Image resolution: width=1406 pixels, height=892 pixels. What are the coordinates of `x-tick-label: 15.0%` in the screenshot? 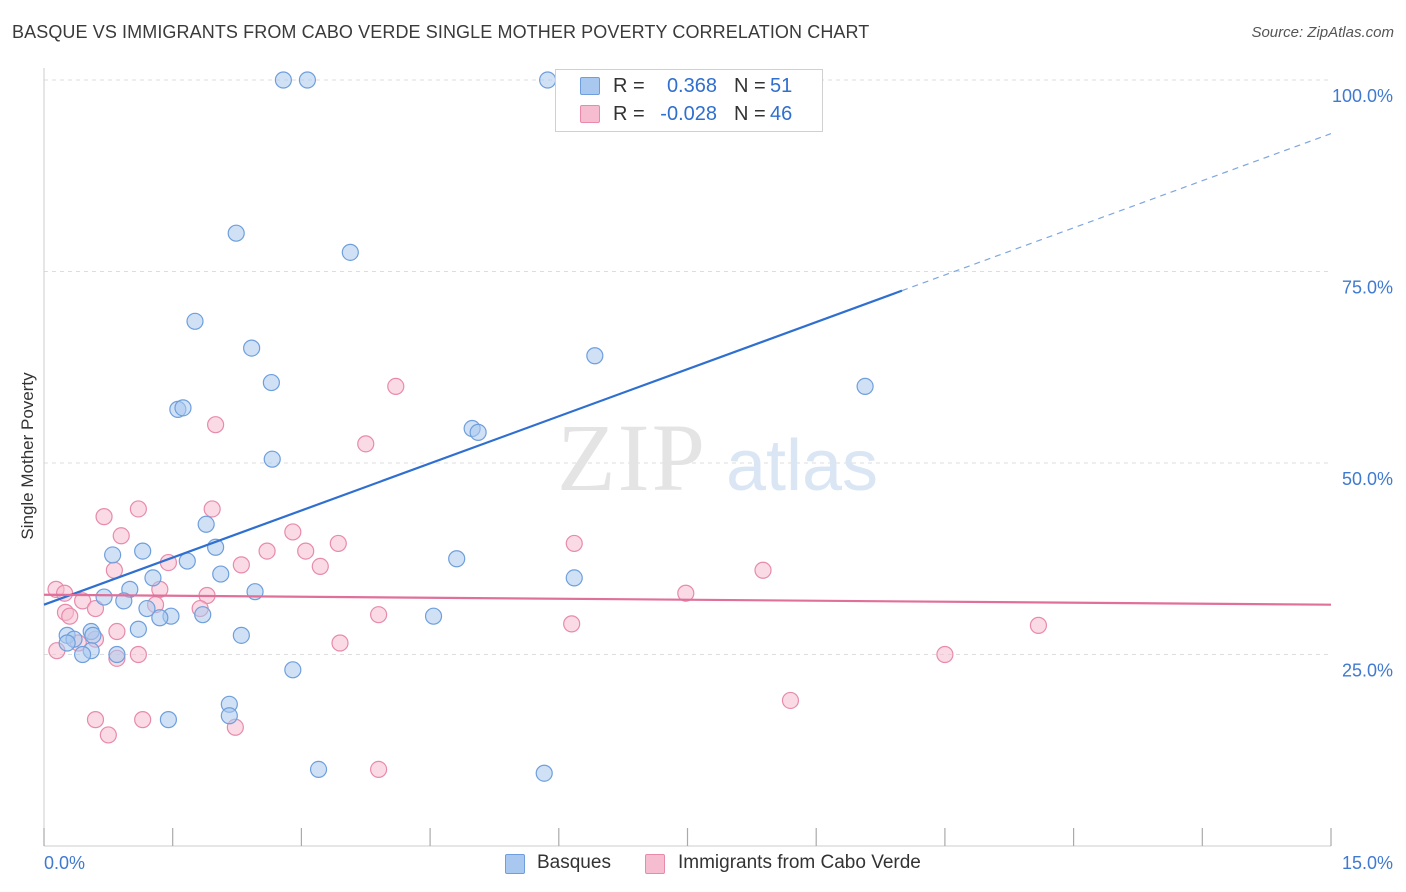 It's located at (1367, 863).